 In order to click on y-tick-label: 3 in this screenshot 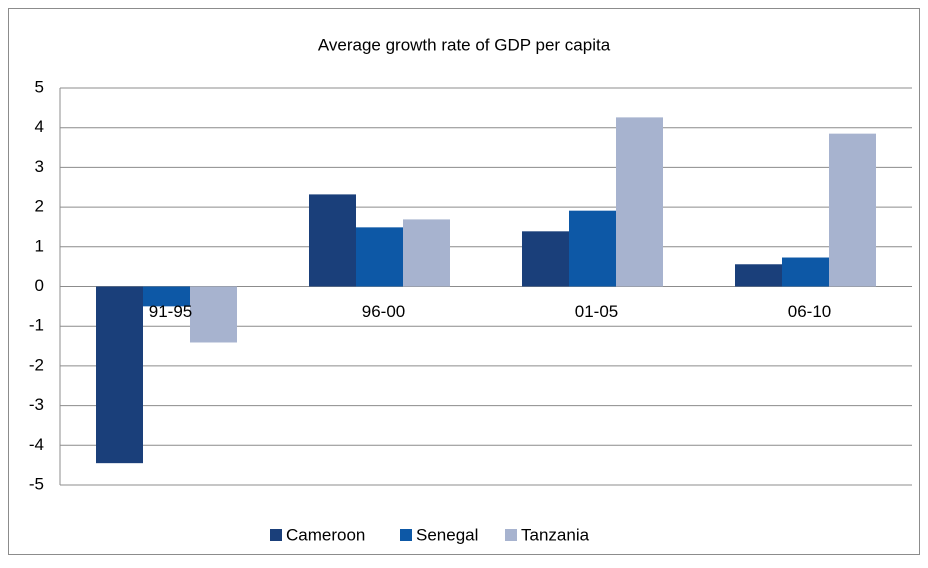, I will do `click(39, 166)`.